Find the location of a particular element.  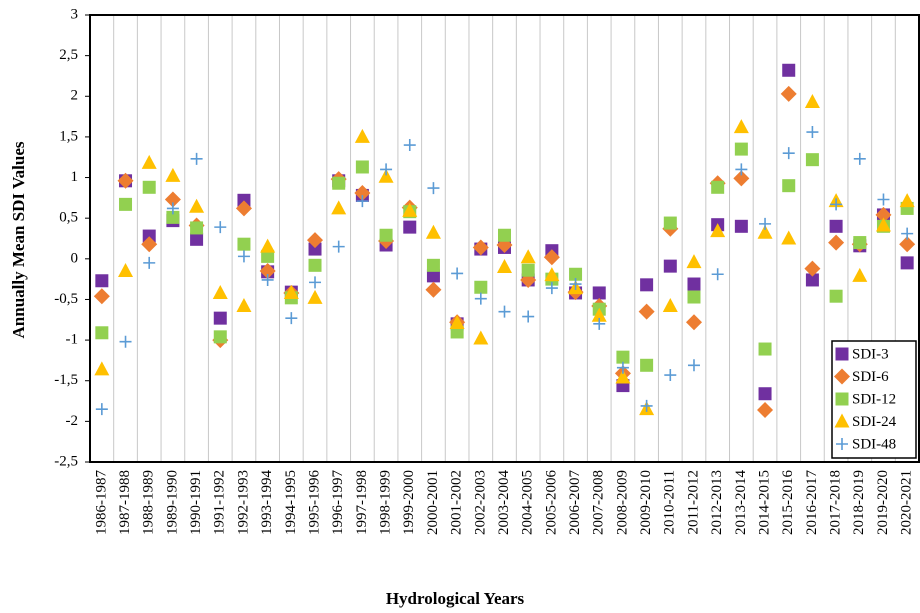

x-tick-label: 1991-1992 is located at coordinates (220, 502).